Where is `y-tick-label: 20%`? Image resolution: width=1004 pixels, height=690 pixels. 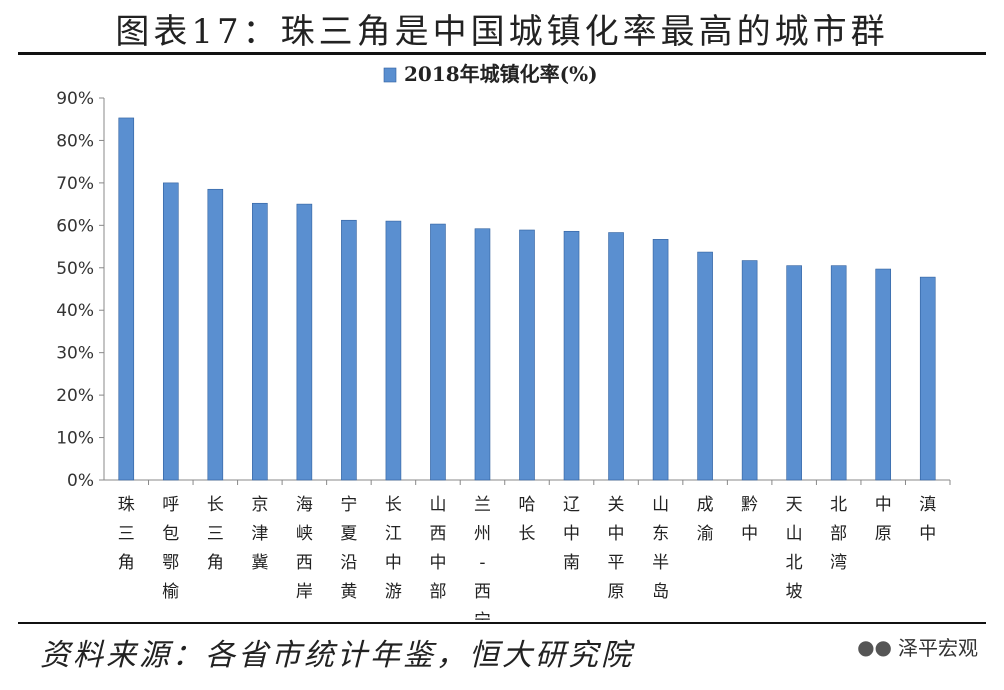 y-tick-label: 20% is located at coordinates (75, 396).